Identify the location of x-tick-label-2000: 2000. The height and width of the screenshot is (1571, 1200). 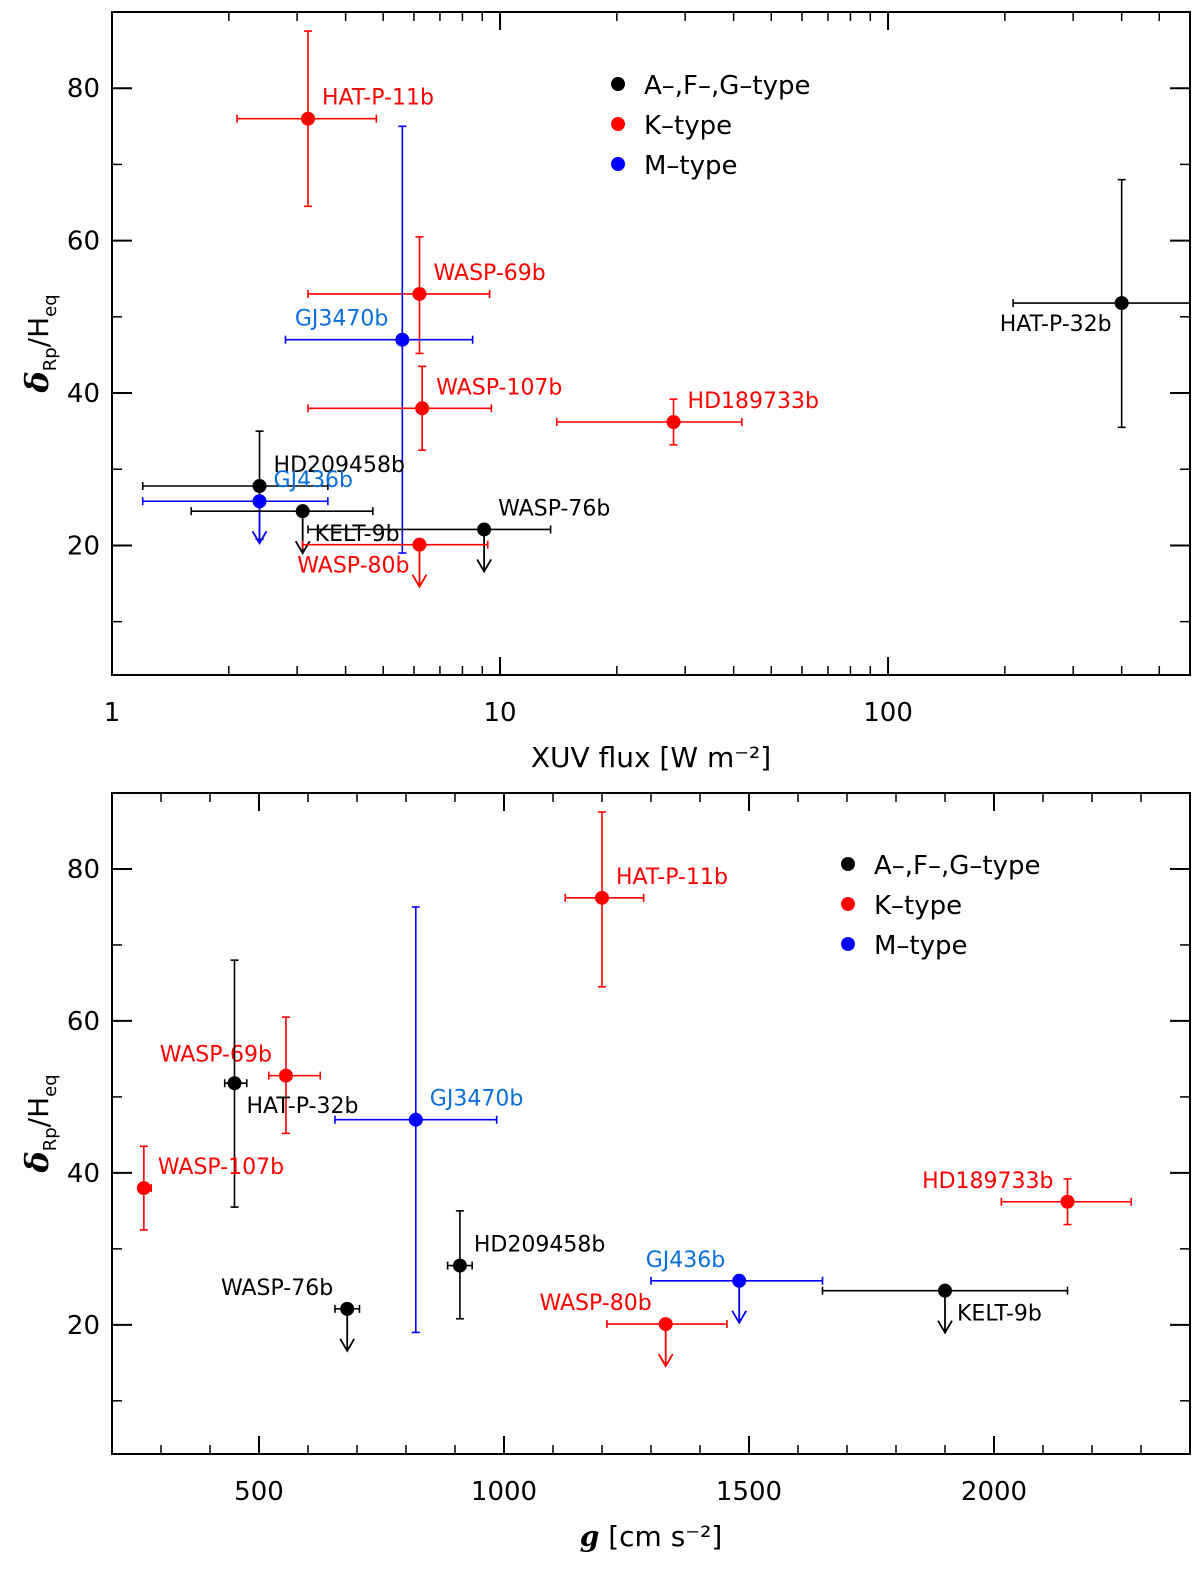
(994, 1492).